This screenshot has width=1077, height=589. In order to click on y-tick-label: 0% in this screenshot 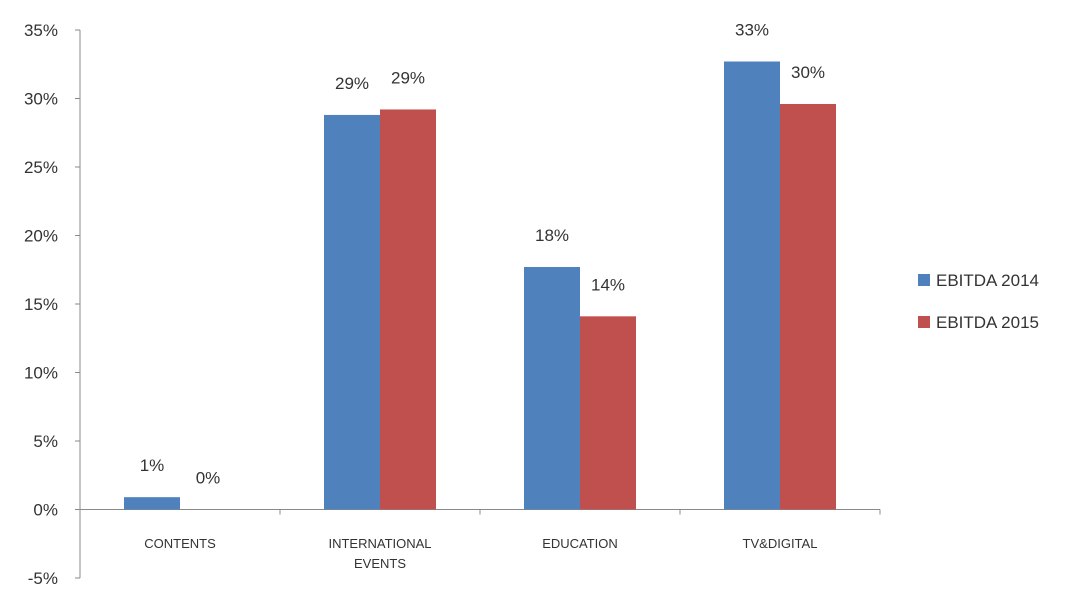, I will do `click(45, 510)`.